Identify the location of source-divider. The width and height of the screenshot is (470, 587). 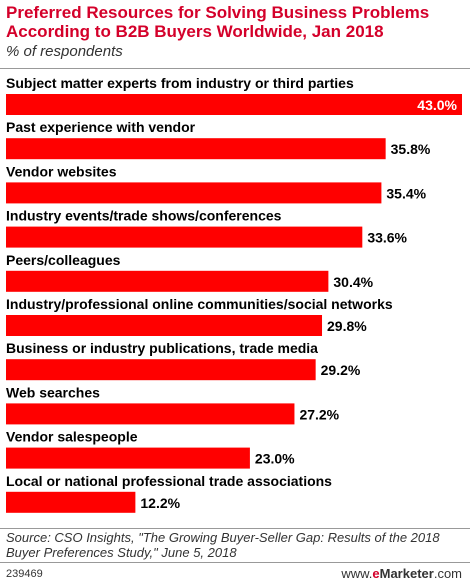
(235, 528).